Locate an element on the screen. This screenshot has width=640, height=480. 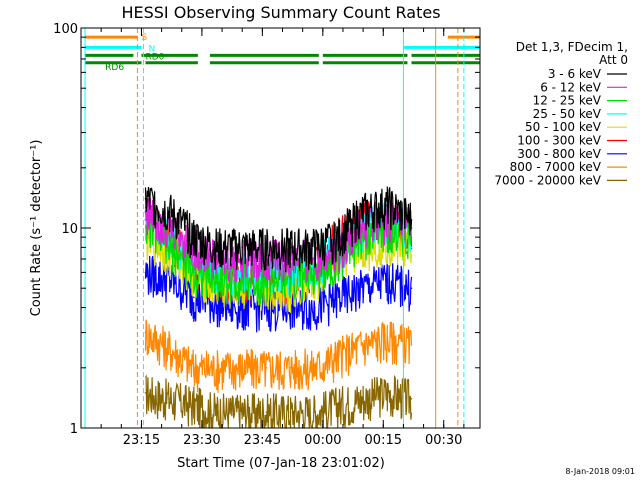
legend-label: 7000 - 20000 keV is located at coordinates (547, 180).